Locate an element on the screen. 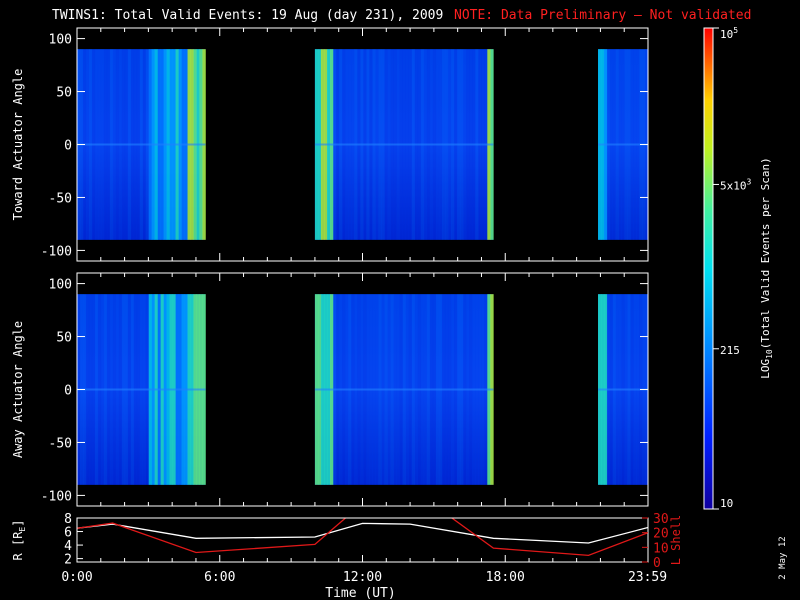  lshell-series-line is located at coordinates (362, 537).